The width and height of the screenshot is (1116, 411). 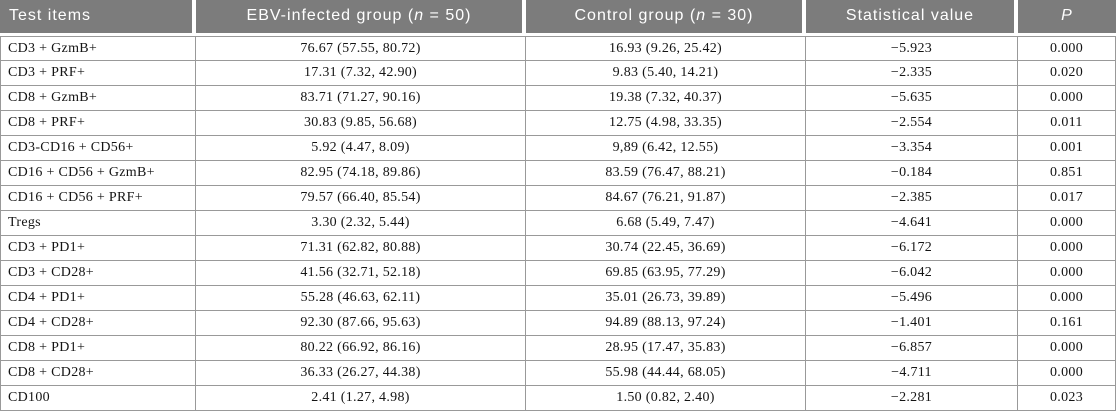 What do you see at coordinates (666, 148) in the screenshot?
I see `cell-control-value: 9,89 (6.42, 12.55)` at bounding box center [666, 148].